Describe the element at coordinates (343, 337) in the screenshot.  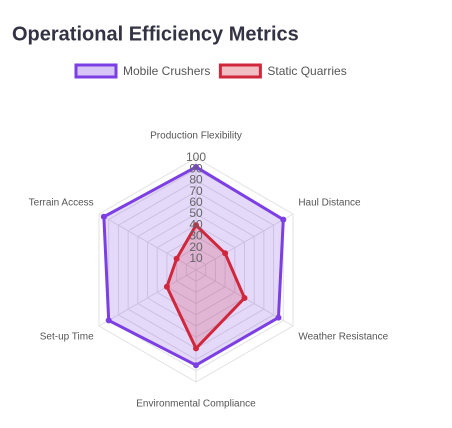
I see `category-label: Weather Resistance` at that location.